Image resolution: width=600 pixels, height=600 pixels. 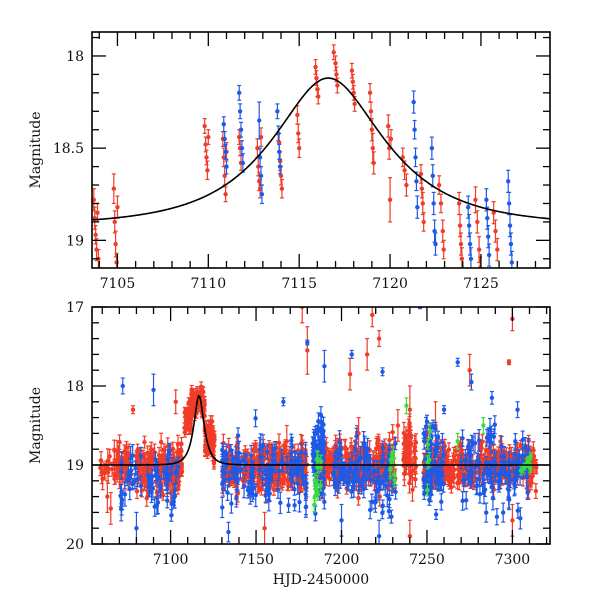 I want to click on x-tick-label: 7300, so click(x=513, y=560).